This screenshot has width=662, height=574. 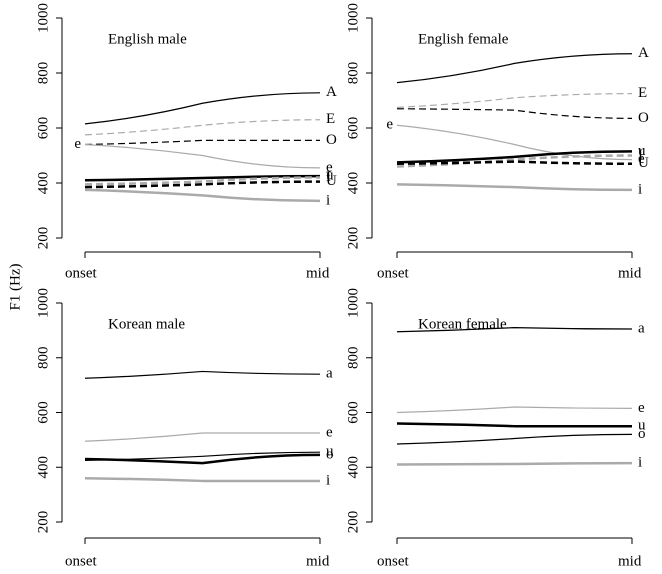 What do you see at coordinates (147, 39) in the screenshot?
I see `panel-title: English male` at bounding box center [147, 39].